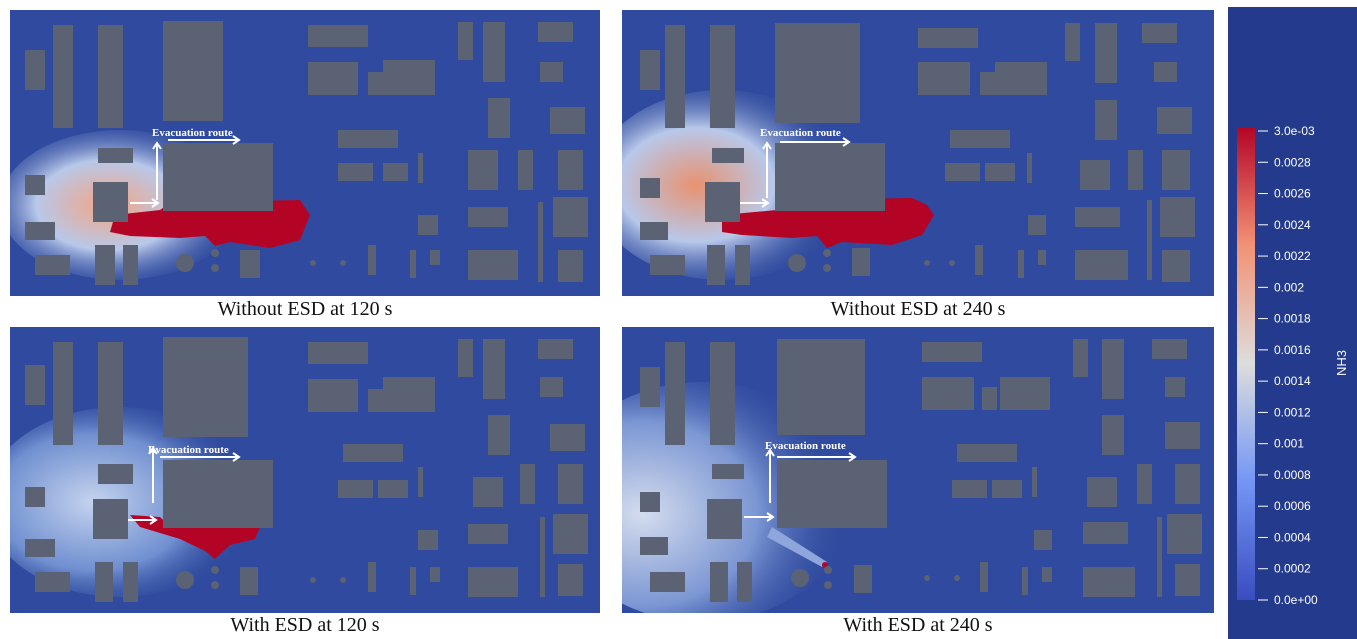  I want to click on colorbar-tick-label: 0.002, so click(1289, 287).